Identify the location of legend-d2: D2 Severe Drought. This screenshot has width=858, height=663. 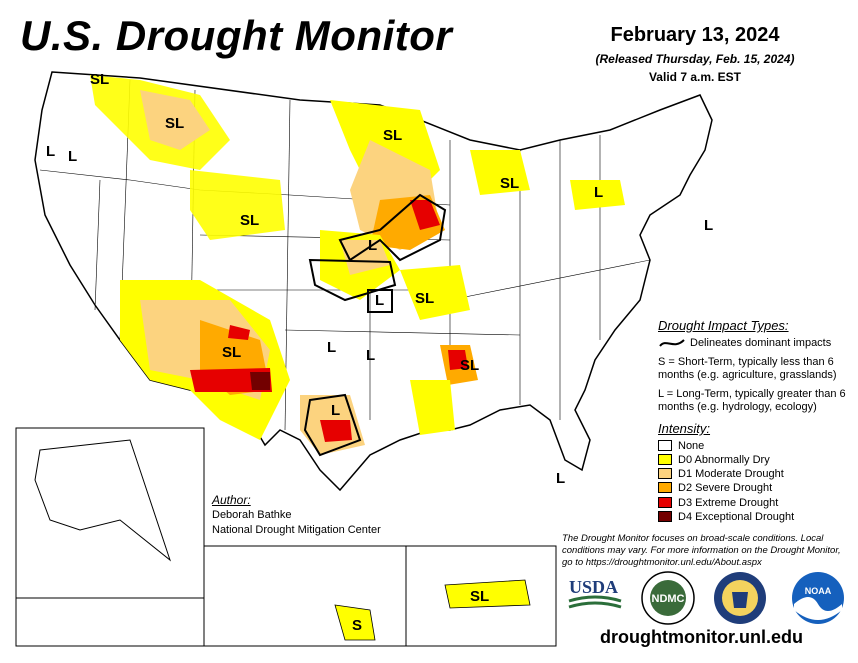
(715, 487).